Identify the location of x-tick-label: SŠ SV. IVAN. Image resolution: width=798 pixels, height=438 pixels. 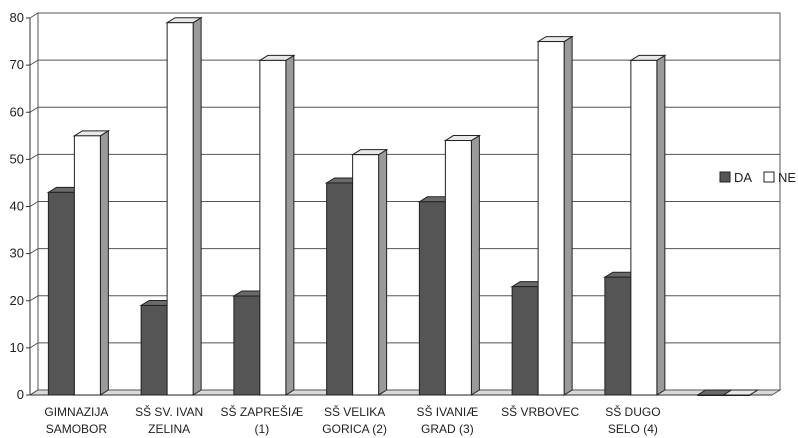
(169, 411).